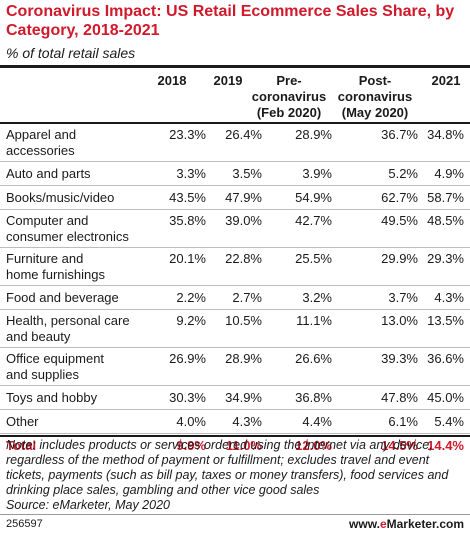 This screenshot has height=536, width=470. Describe the element at coordinates (235, 422) in the screenshot. I see `table-row: Other 4.0% 4.3% 4.4% 6.1% 5.4%` at that location.